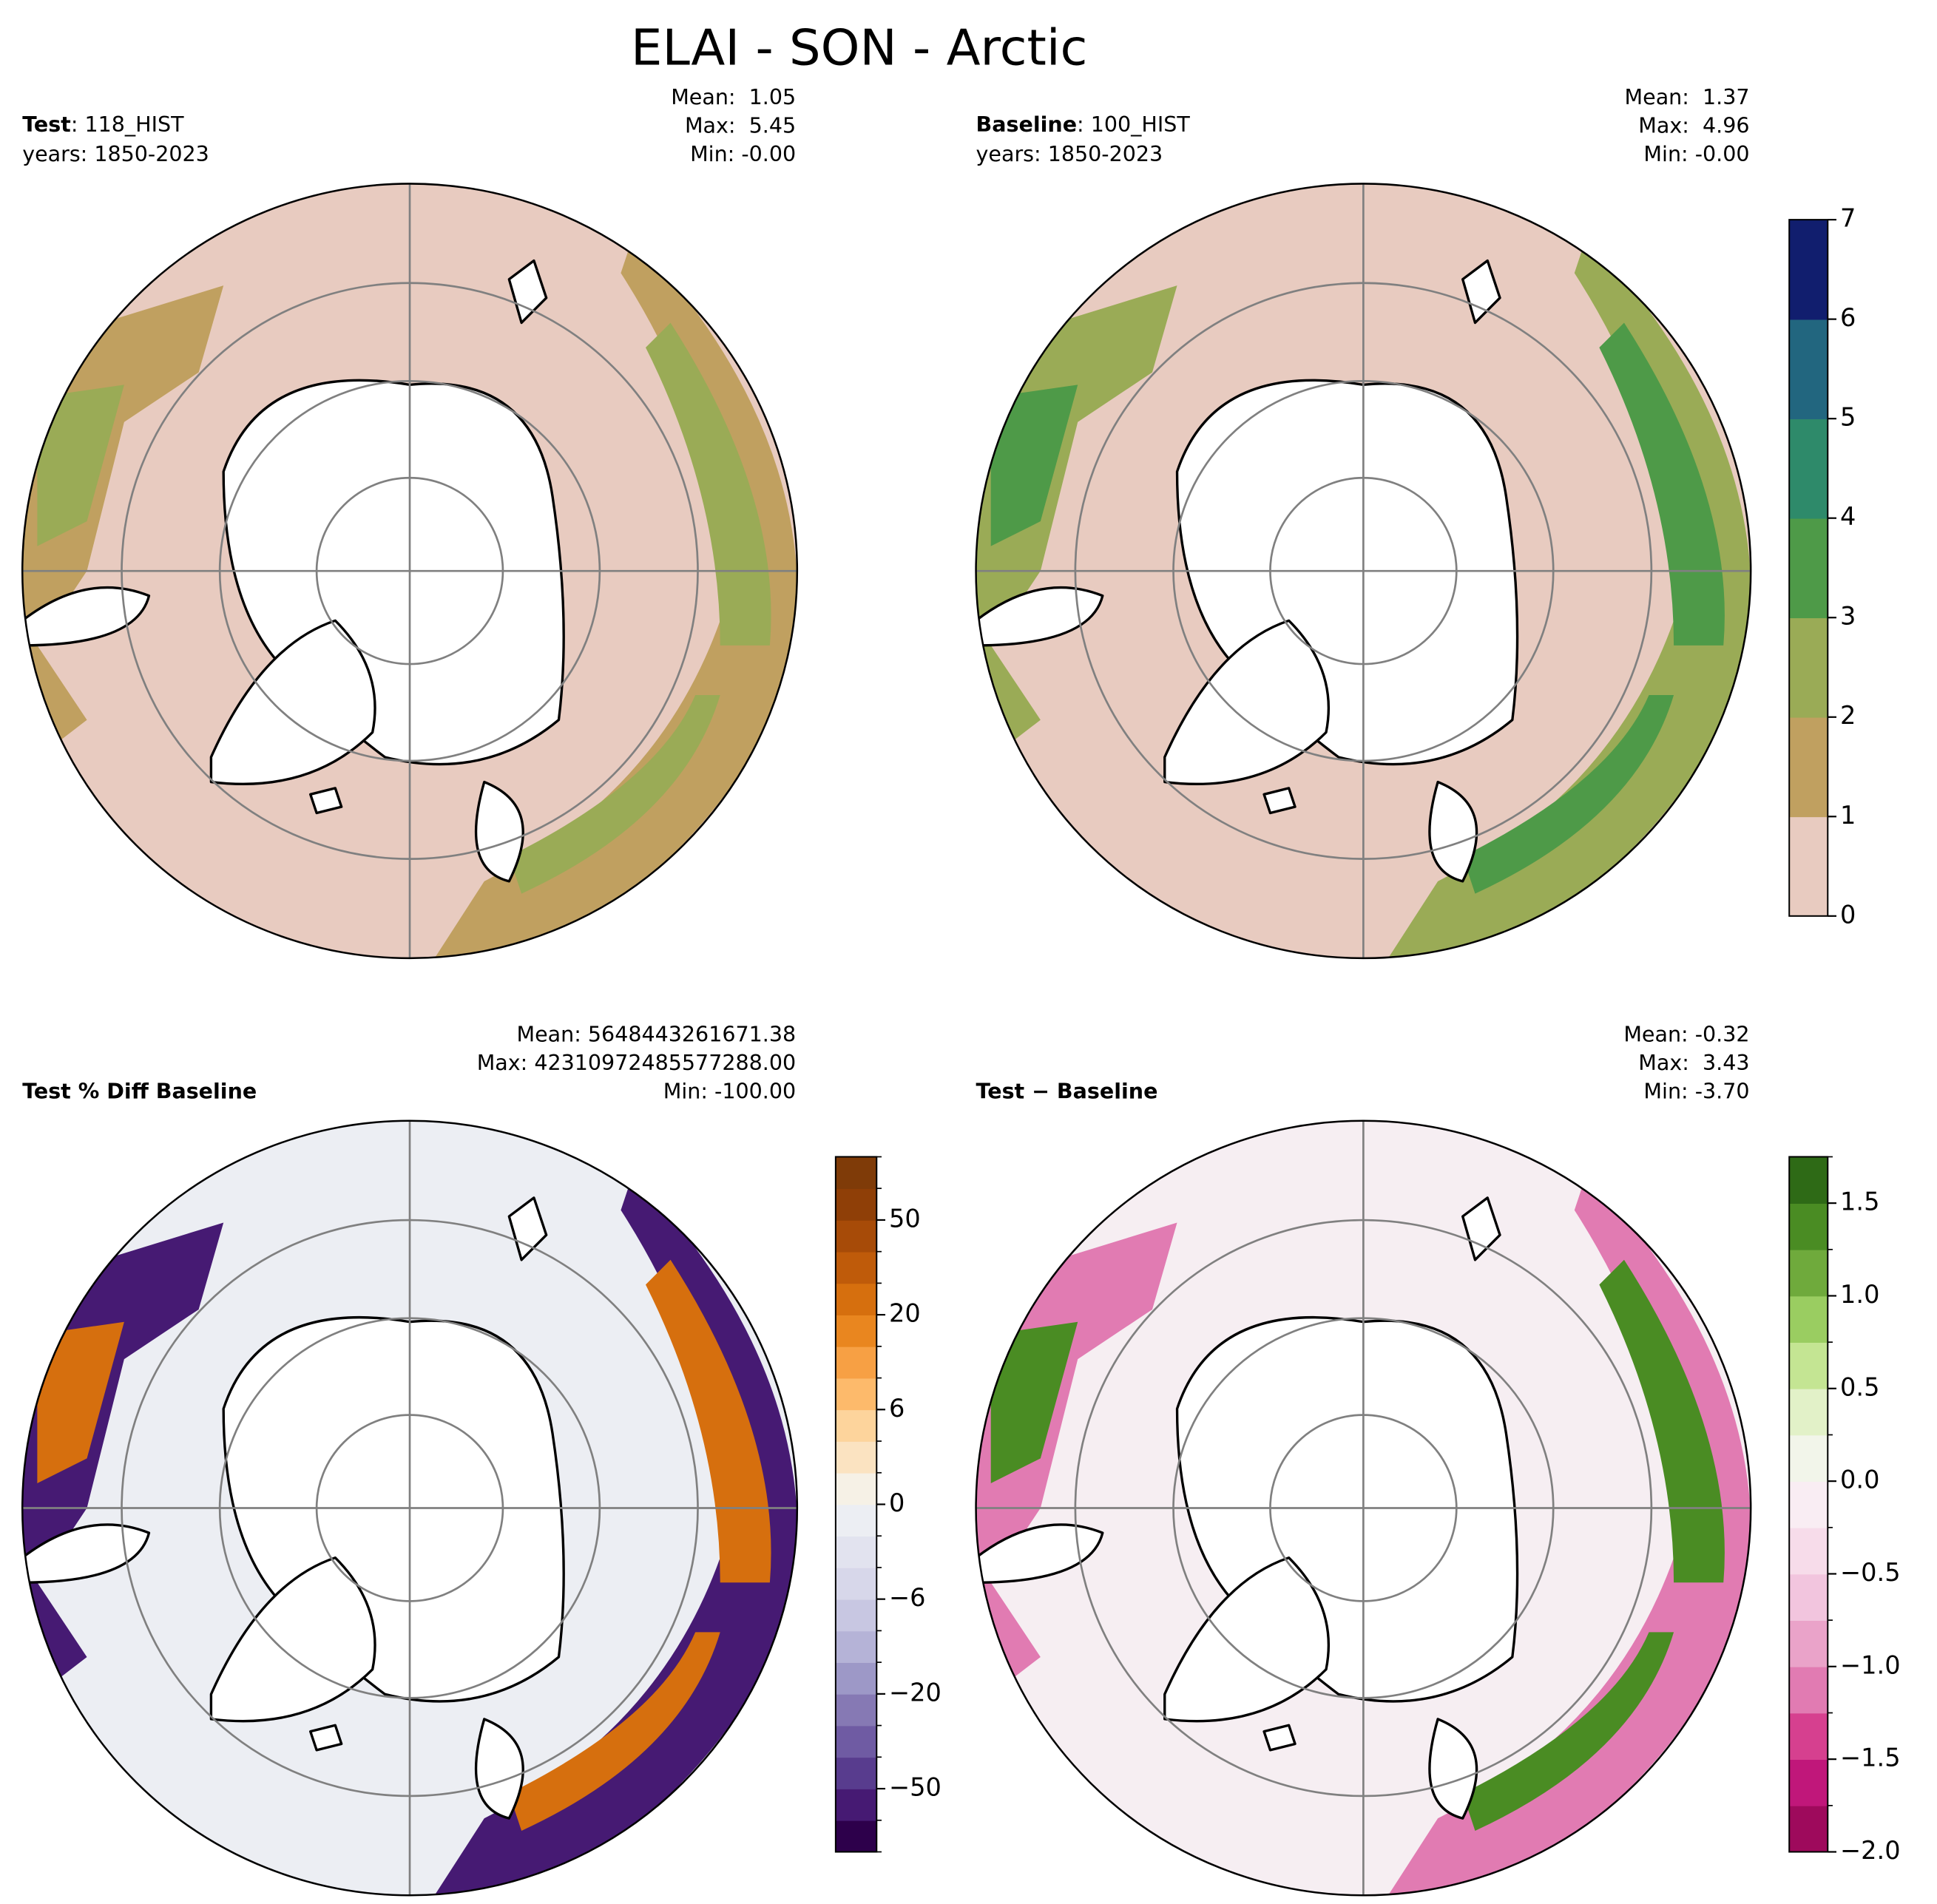  Describe the element at coordinates (1686, 1034) in the screenshot. I see `panel-stat: Mean: -0.32` at that location.